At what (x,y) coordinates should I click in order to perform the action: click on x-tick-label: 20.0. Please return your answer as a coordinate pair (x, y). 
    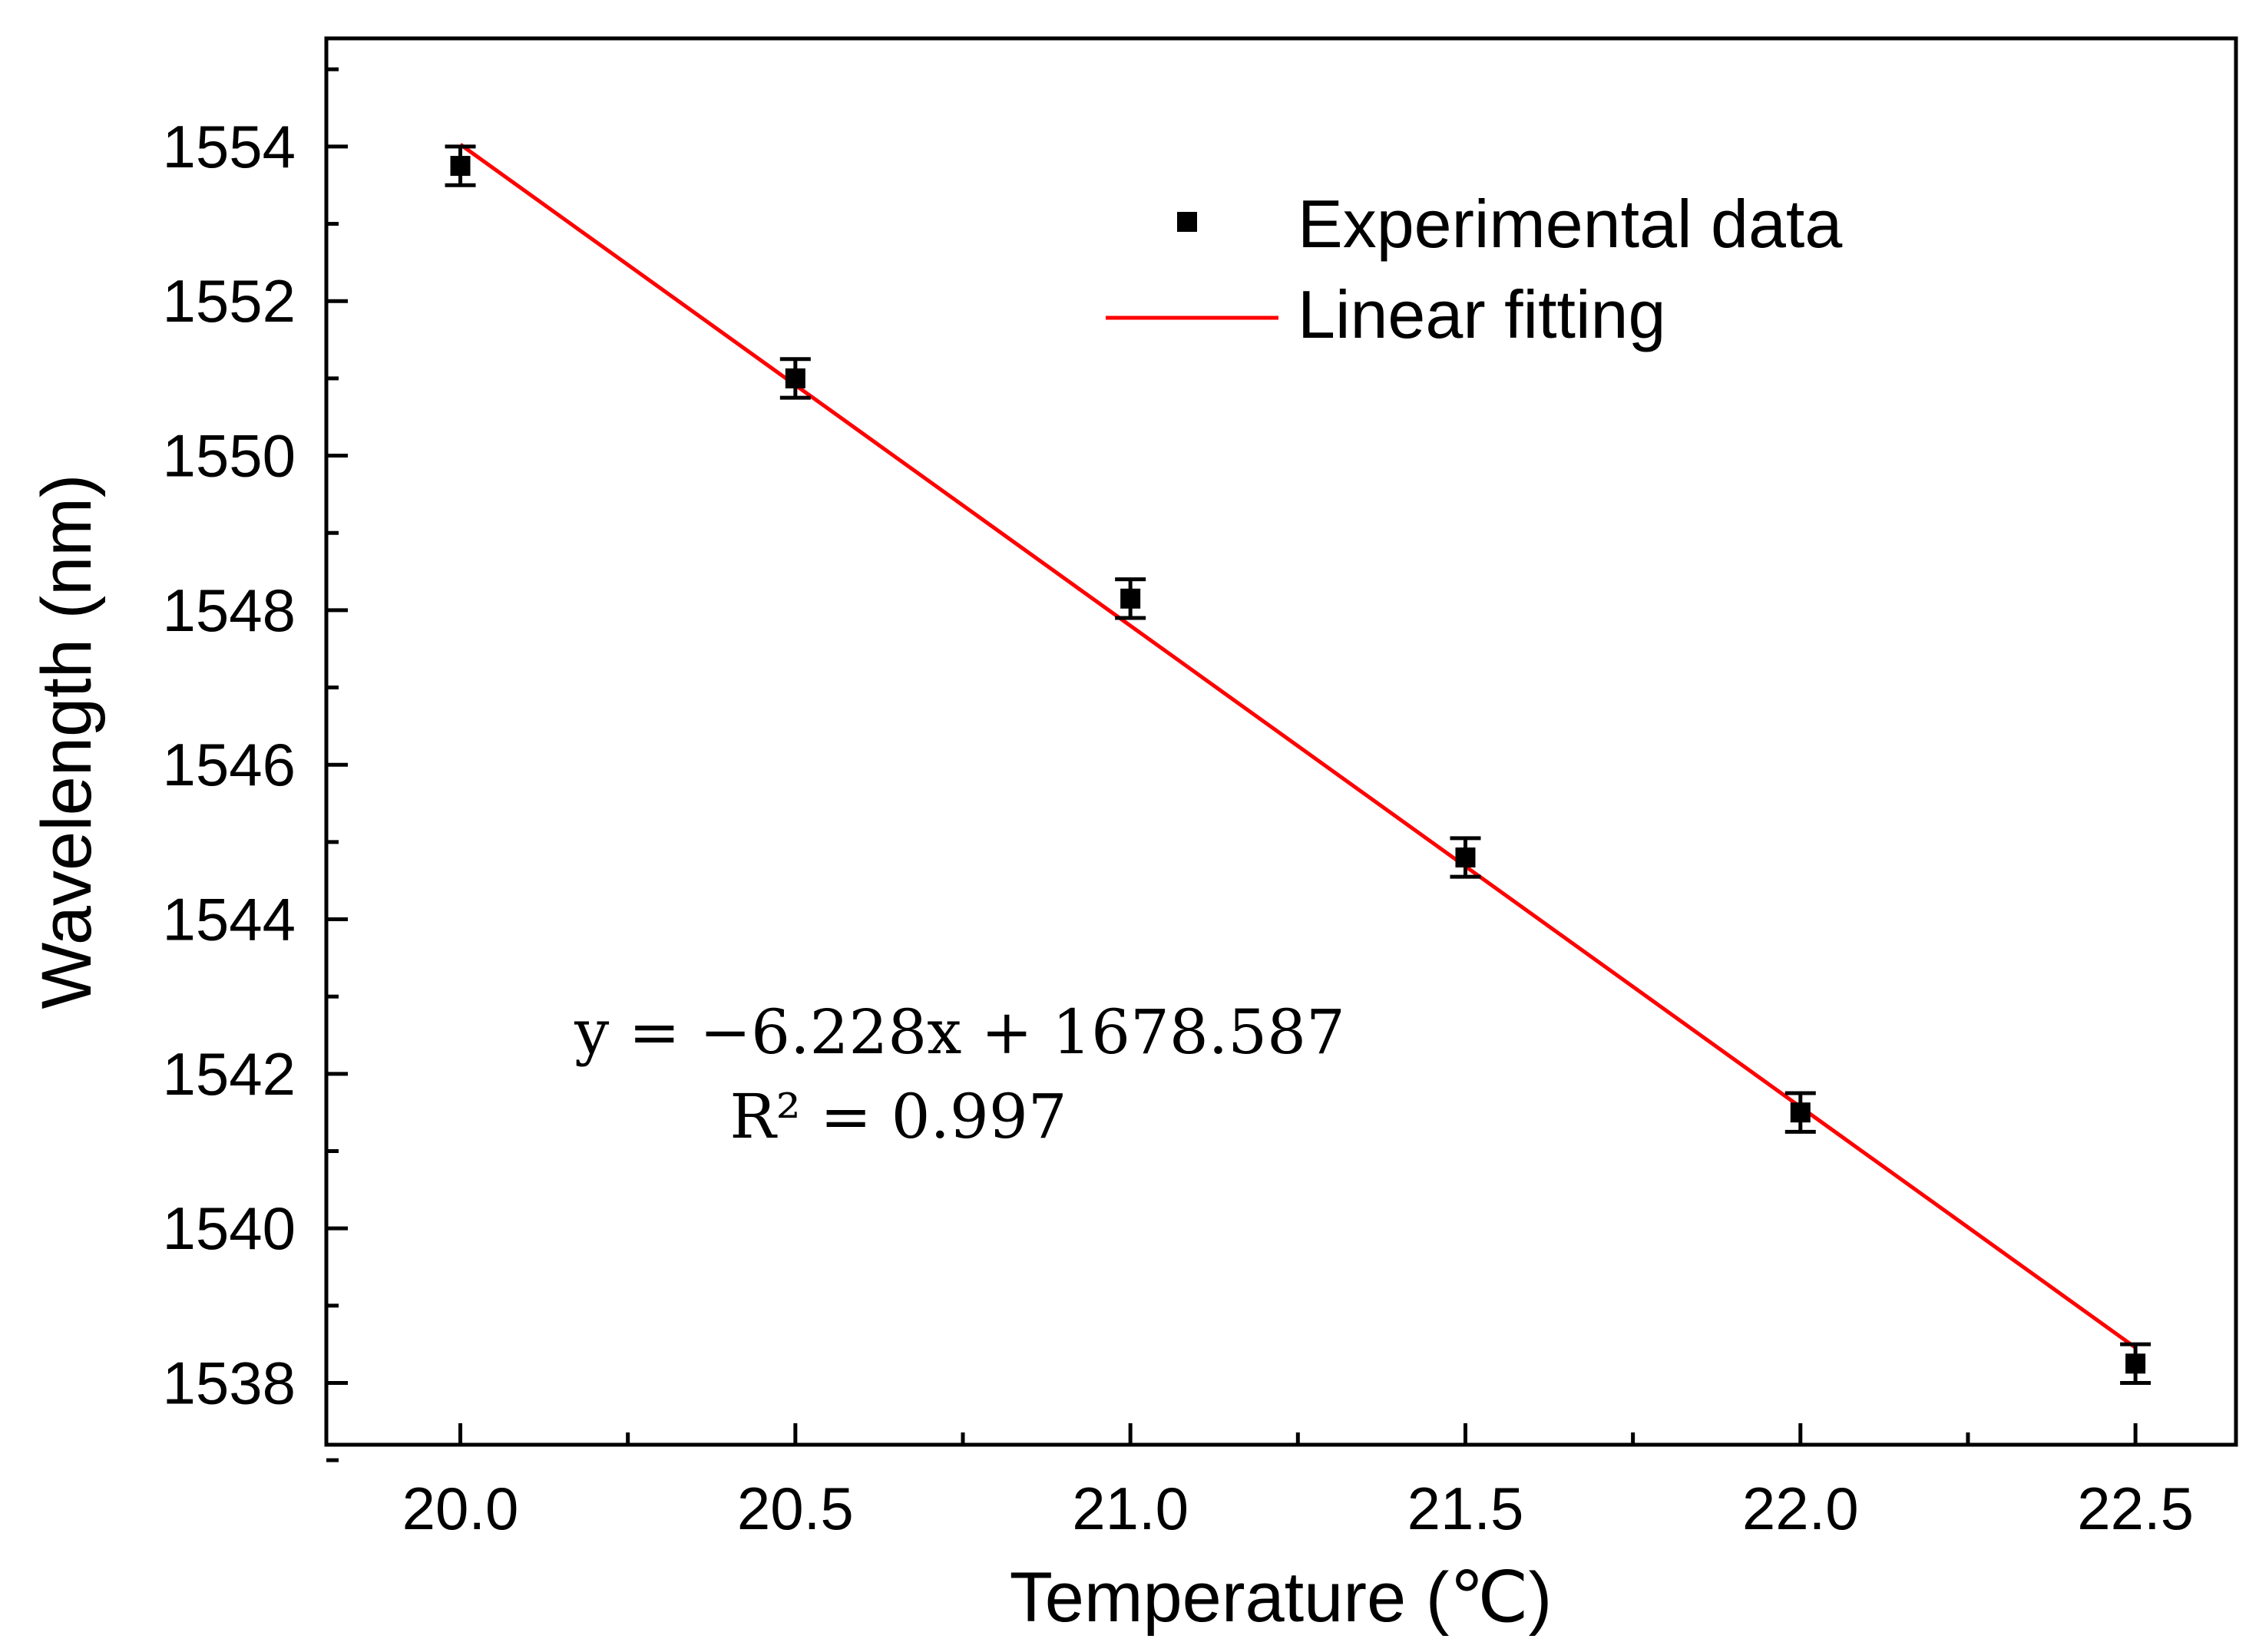
    Looking at the image, I should click on (460, 1508).